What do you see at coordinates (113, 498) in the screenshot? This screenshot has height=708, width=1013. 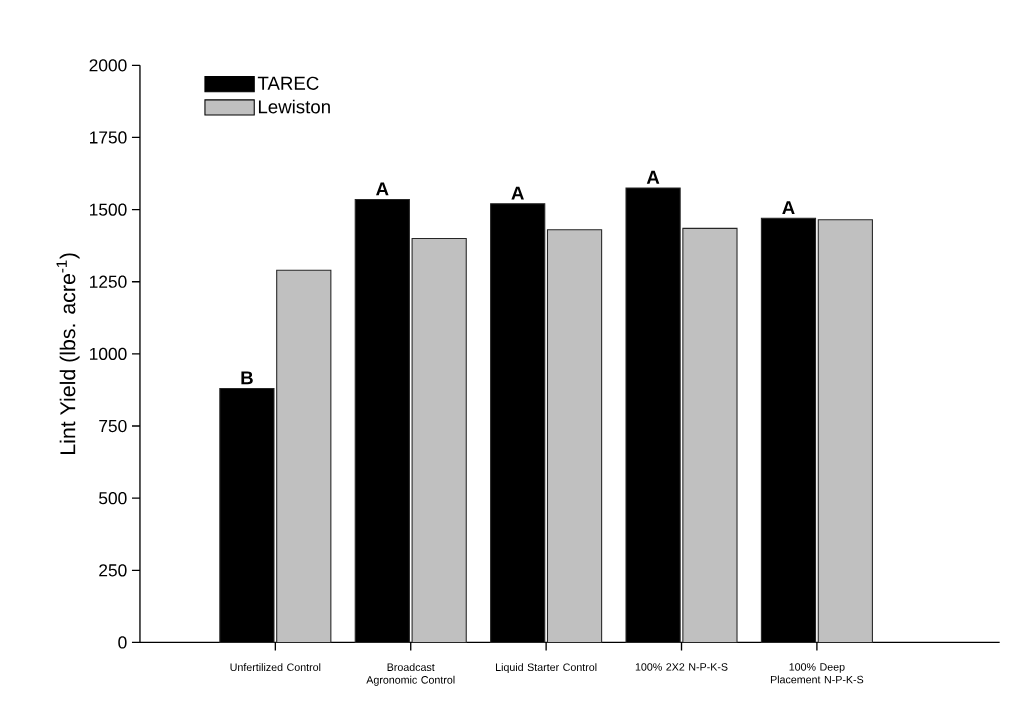 I see `y-tick-label: 500` at bounding box center [113, 498].